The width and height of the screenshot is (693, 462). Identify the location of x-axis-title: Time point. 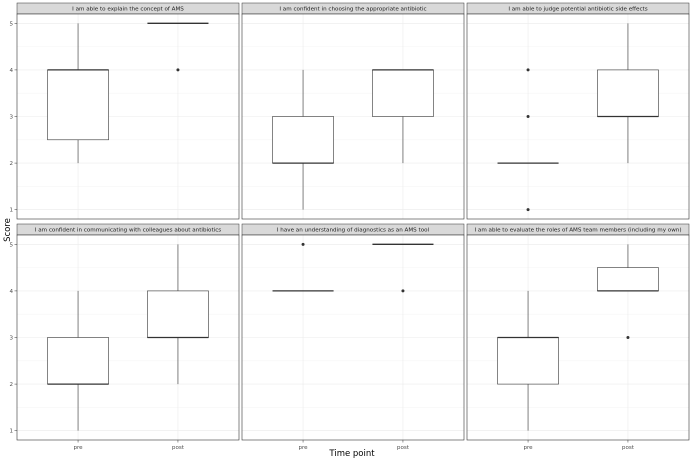
(351, 454).